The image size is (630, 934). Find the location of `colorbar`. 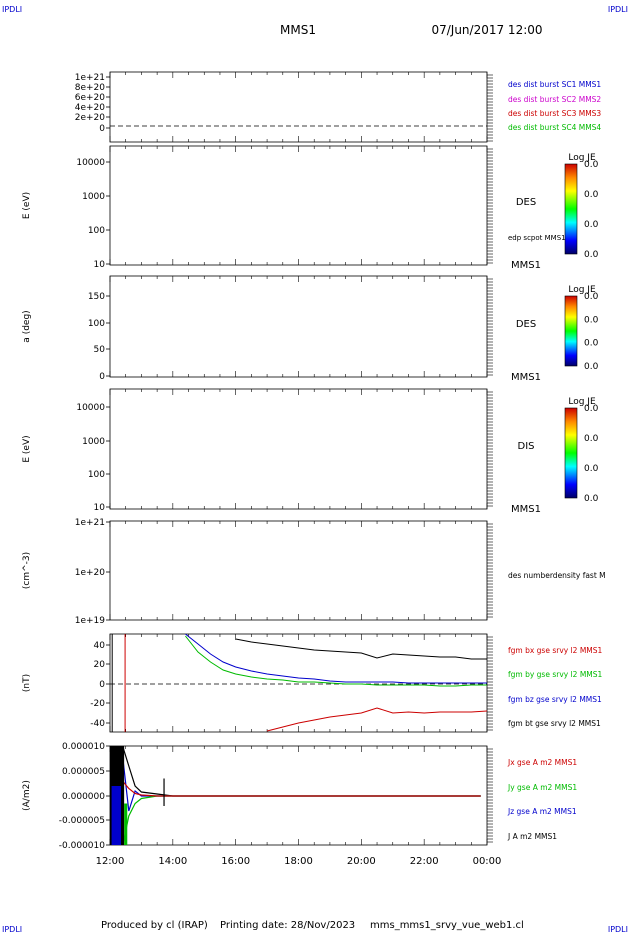

colorbar is located at coordinates (571, 453).